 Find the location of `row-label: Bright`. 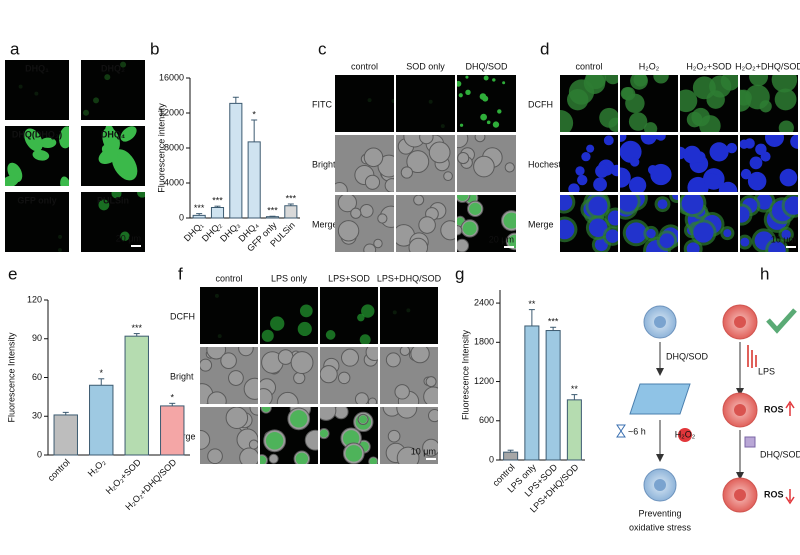

row-label: Bright is located at coordinates (182, 376).